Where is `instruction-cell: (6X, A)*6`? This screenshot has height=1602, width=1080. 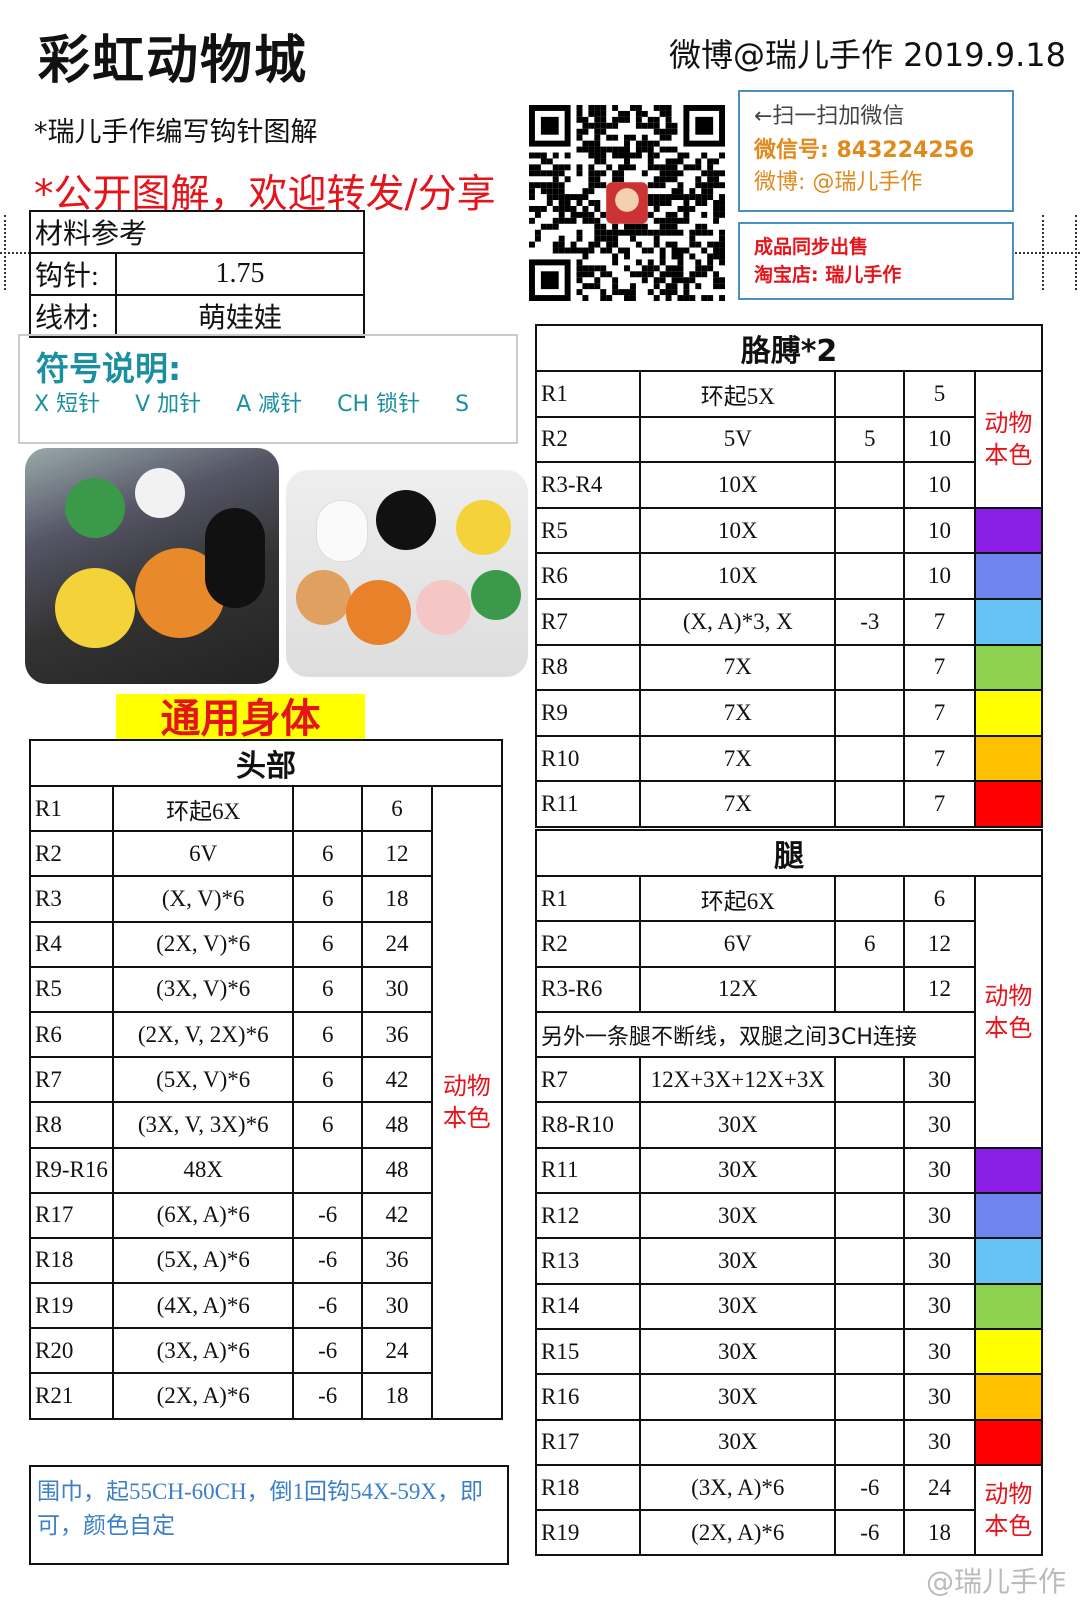
instruction-cell: (6X, A)*6 is located at coordinates (203, 1215).